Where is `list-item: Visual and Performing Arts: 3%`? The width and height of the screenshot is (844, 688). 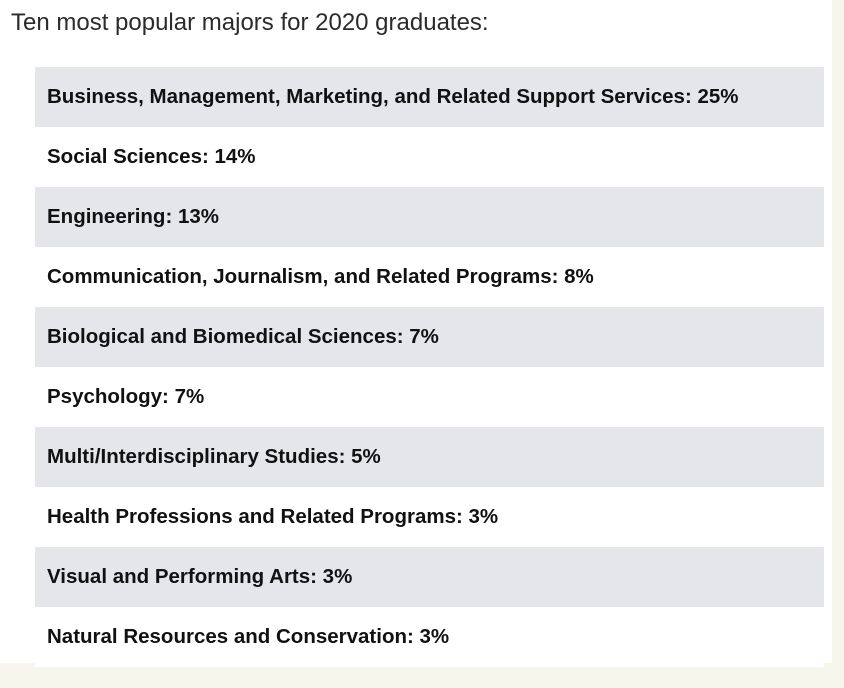 list-item: Visual and Performing Arts: 3% is located at coordinates (429, 577).